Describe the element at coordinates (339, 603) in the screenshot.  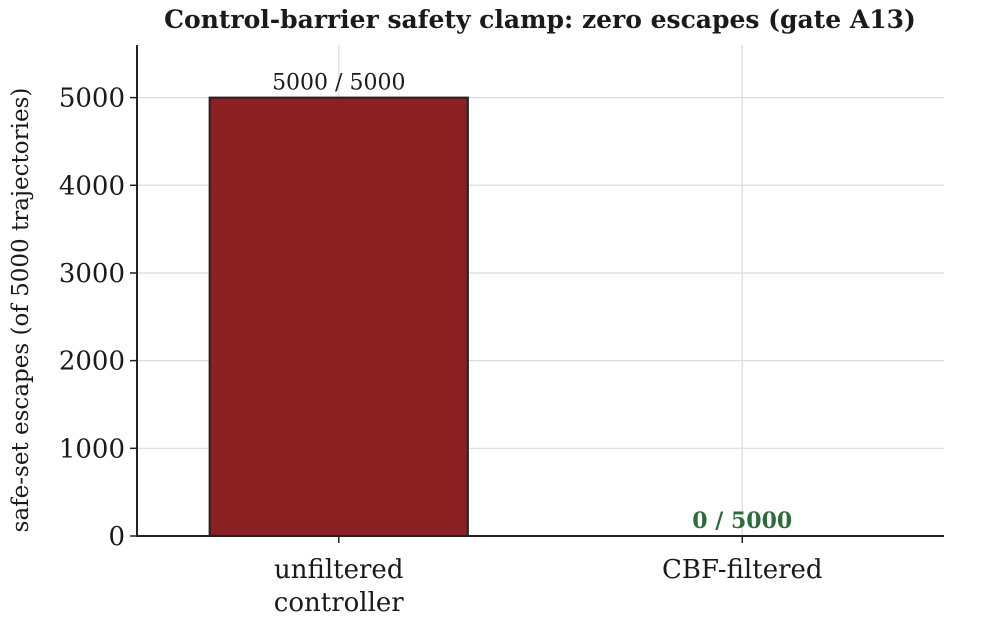
I see `x-tick-label-line: controller` at that location.